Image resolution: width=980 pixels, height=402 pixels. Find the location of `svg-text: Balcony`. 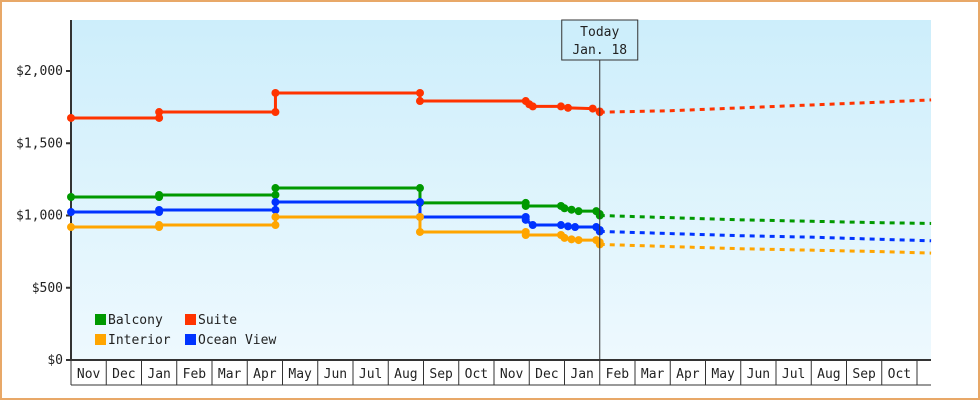

svg-text: Balcony is located at coordinates (135, 320).